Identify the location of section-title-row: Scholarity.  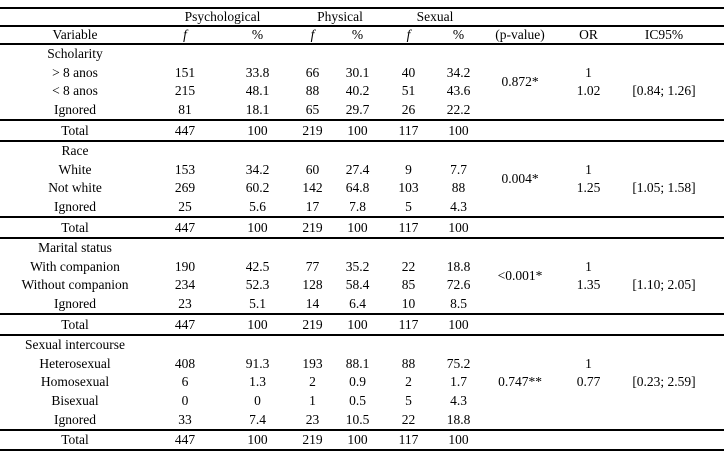
(362, 54).